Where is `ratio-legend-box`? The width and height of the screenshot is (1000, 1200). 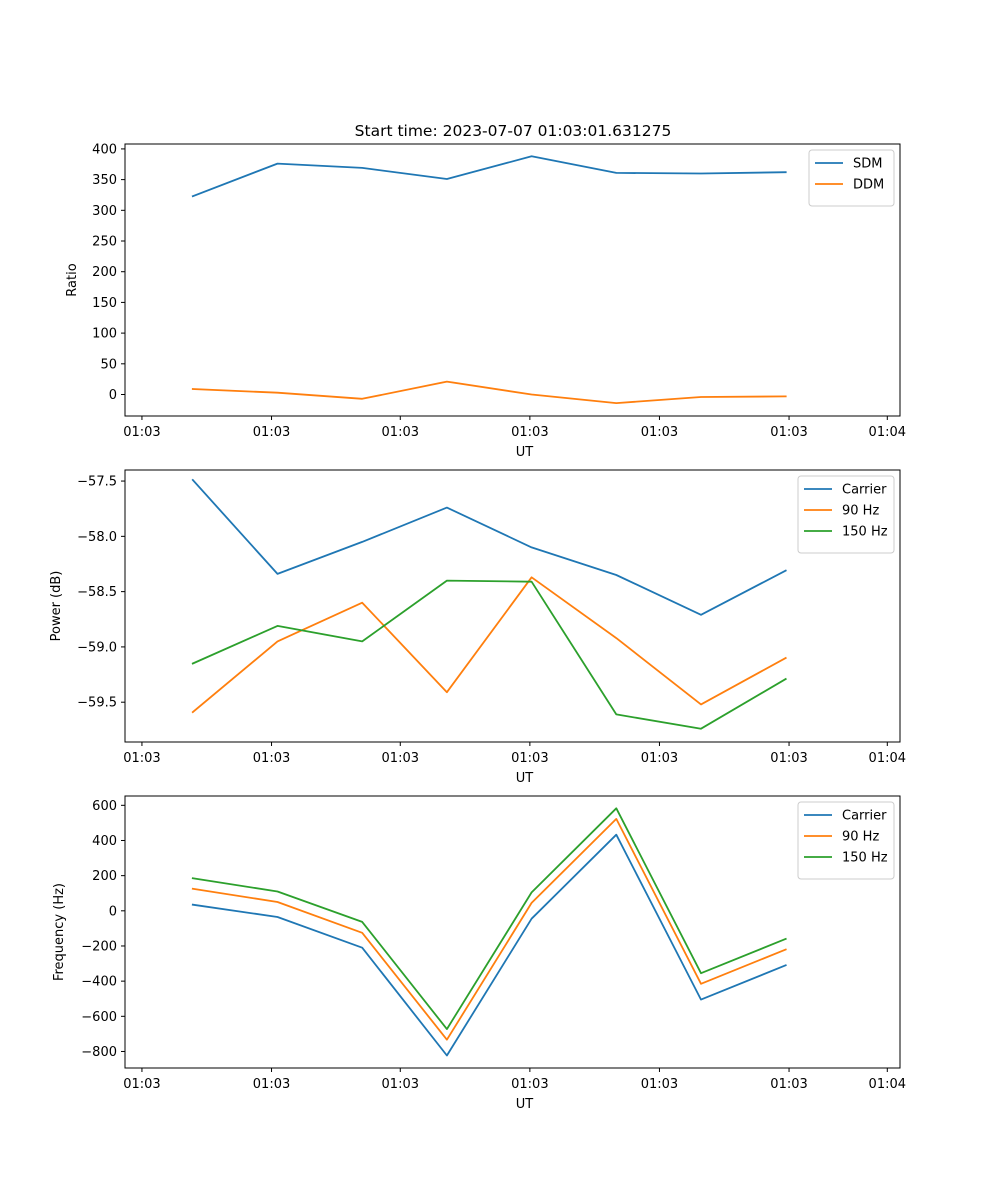
ratio-legend-box is located at coordinates (851, 178).